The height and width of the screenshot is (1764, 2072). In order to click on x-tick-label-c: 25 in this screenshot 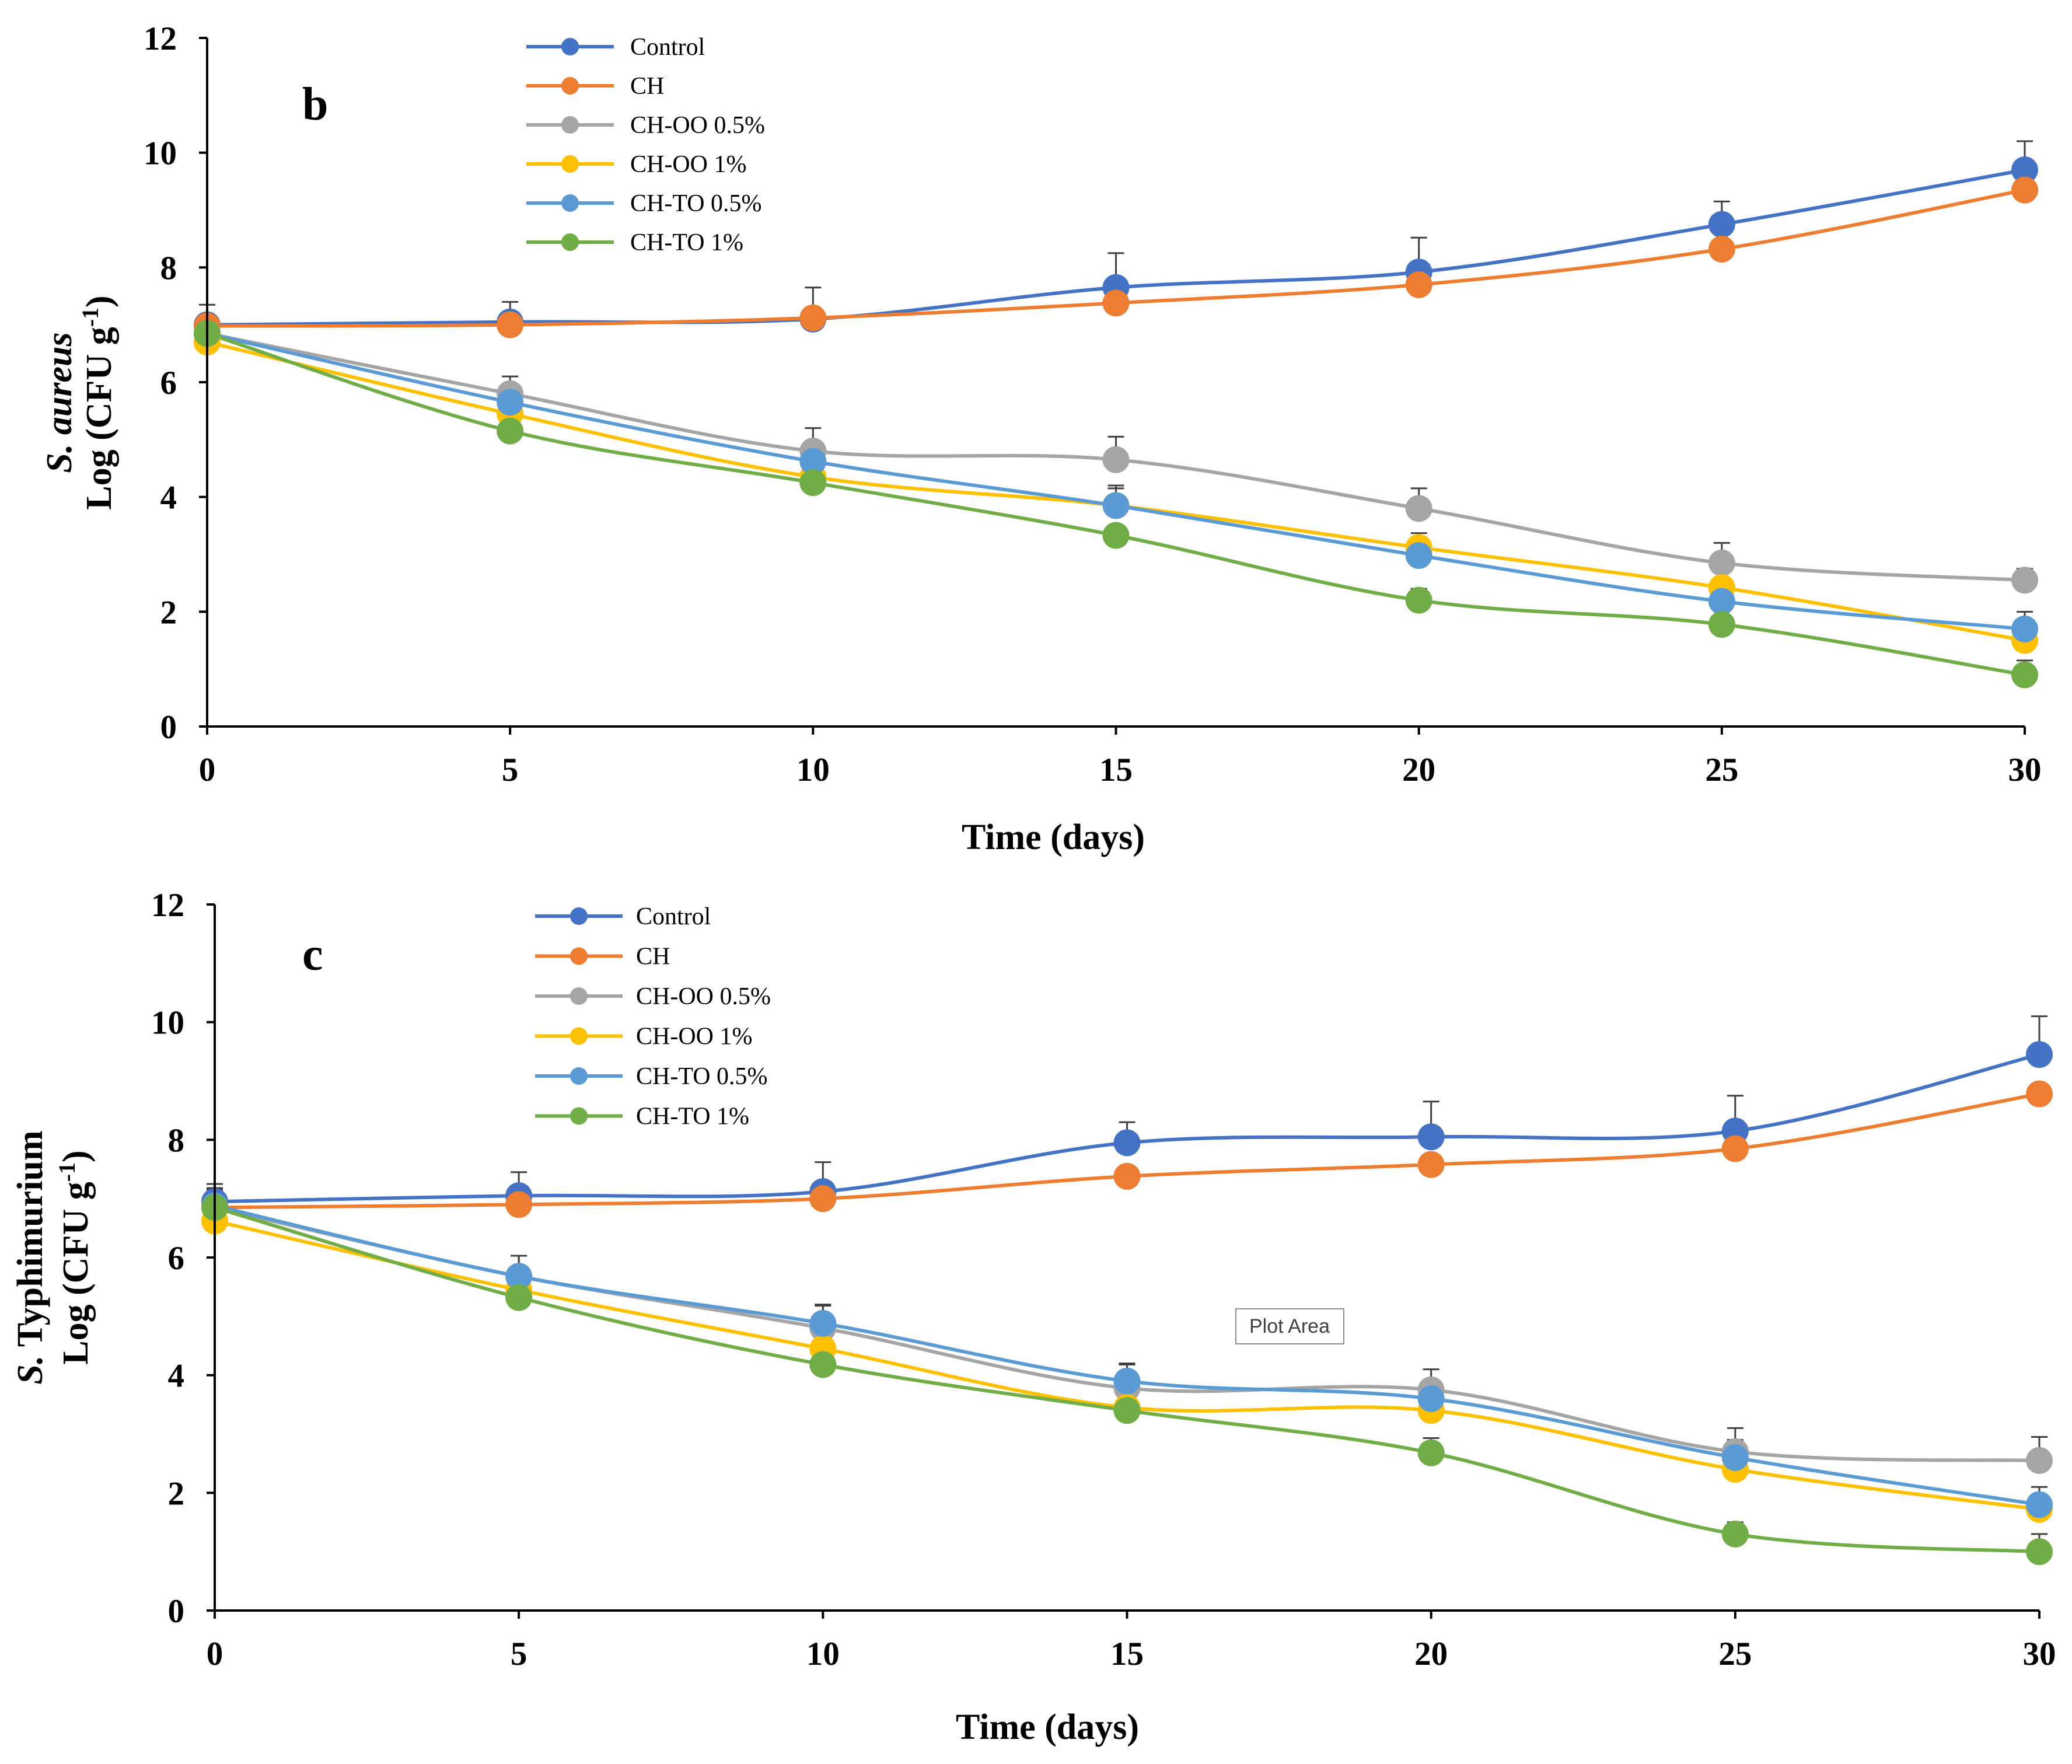, I will do `click(1735, 1654)`.